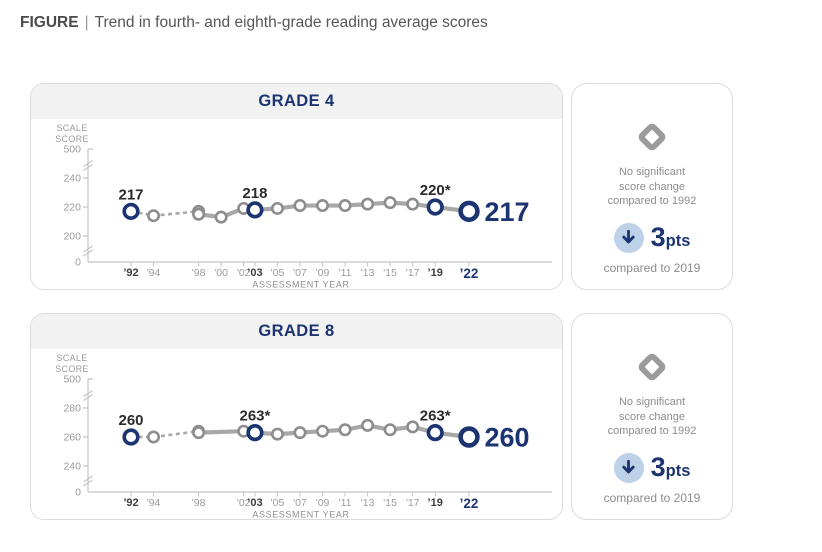 This screenshot has width=822, height=552. What do you see at coordinates (296, 101) in the screenshot?
I see `grade4-title: GRADE 4` at bounding box center [296, 101].